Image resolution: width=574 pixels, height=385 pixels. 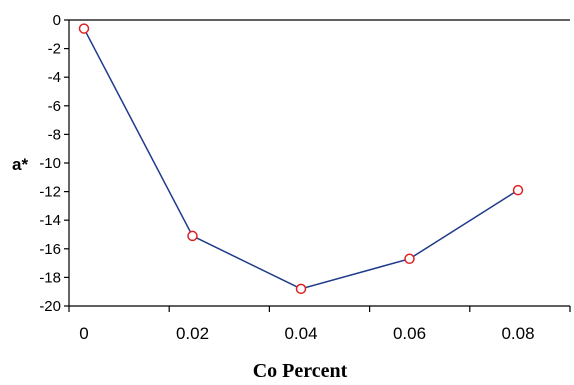 What do you see at coordinates (54, 77) in the screenshot?
I see `y-tick-label: -4` at bounding box center [54, 77].